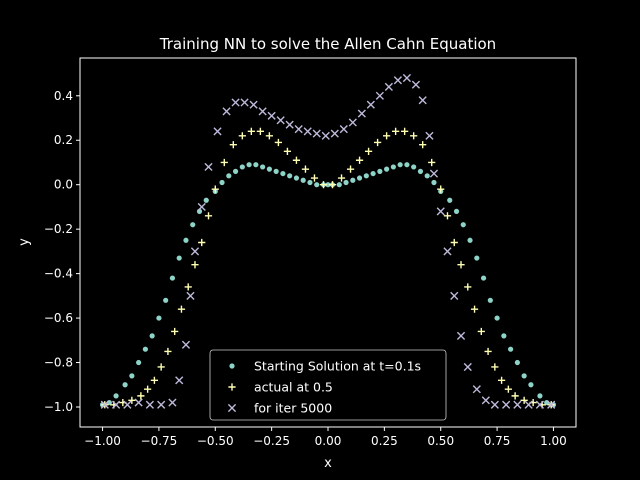  What do you see at coordinates (440, 441) in the screenshot?
I see `x-tick-label: 0.50` at bounding box center [440, 441].